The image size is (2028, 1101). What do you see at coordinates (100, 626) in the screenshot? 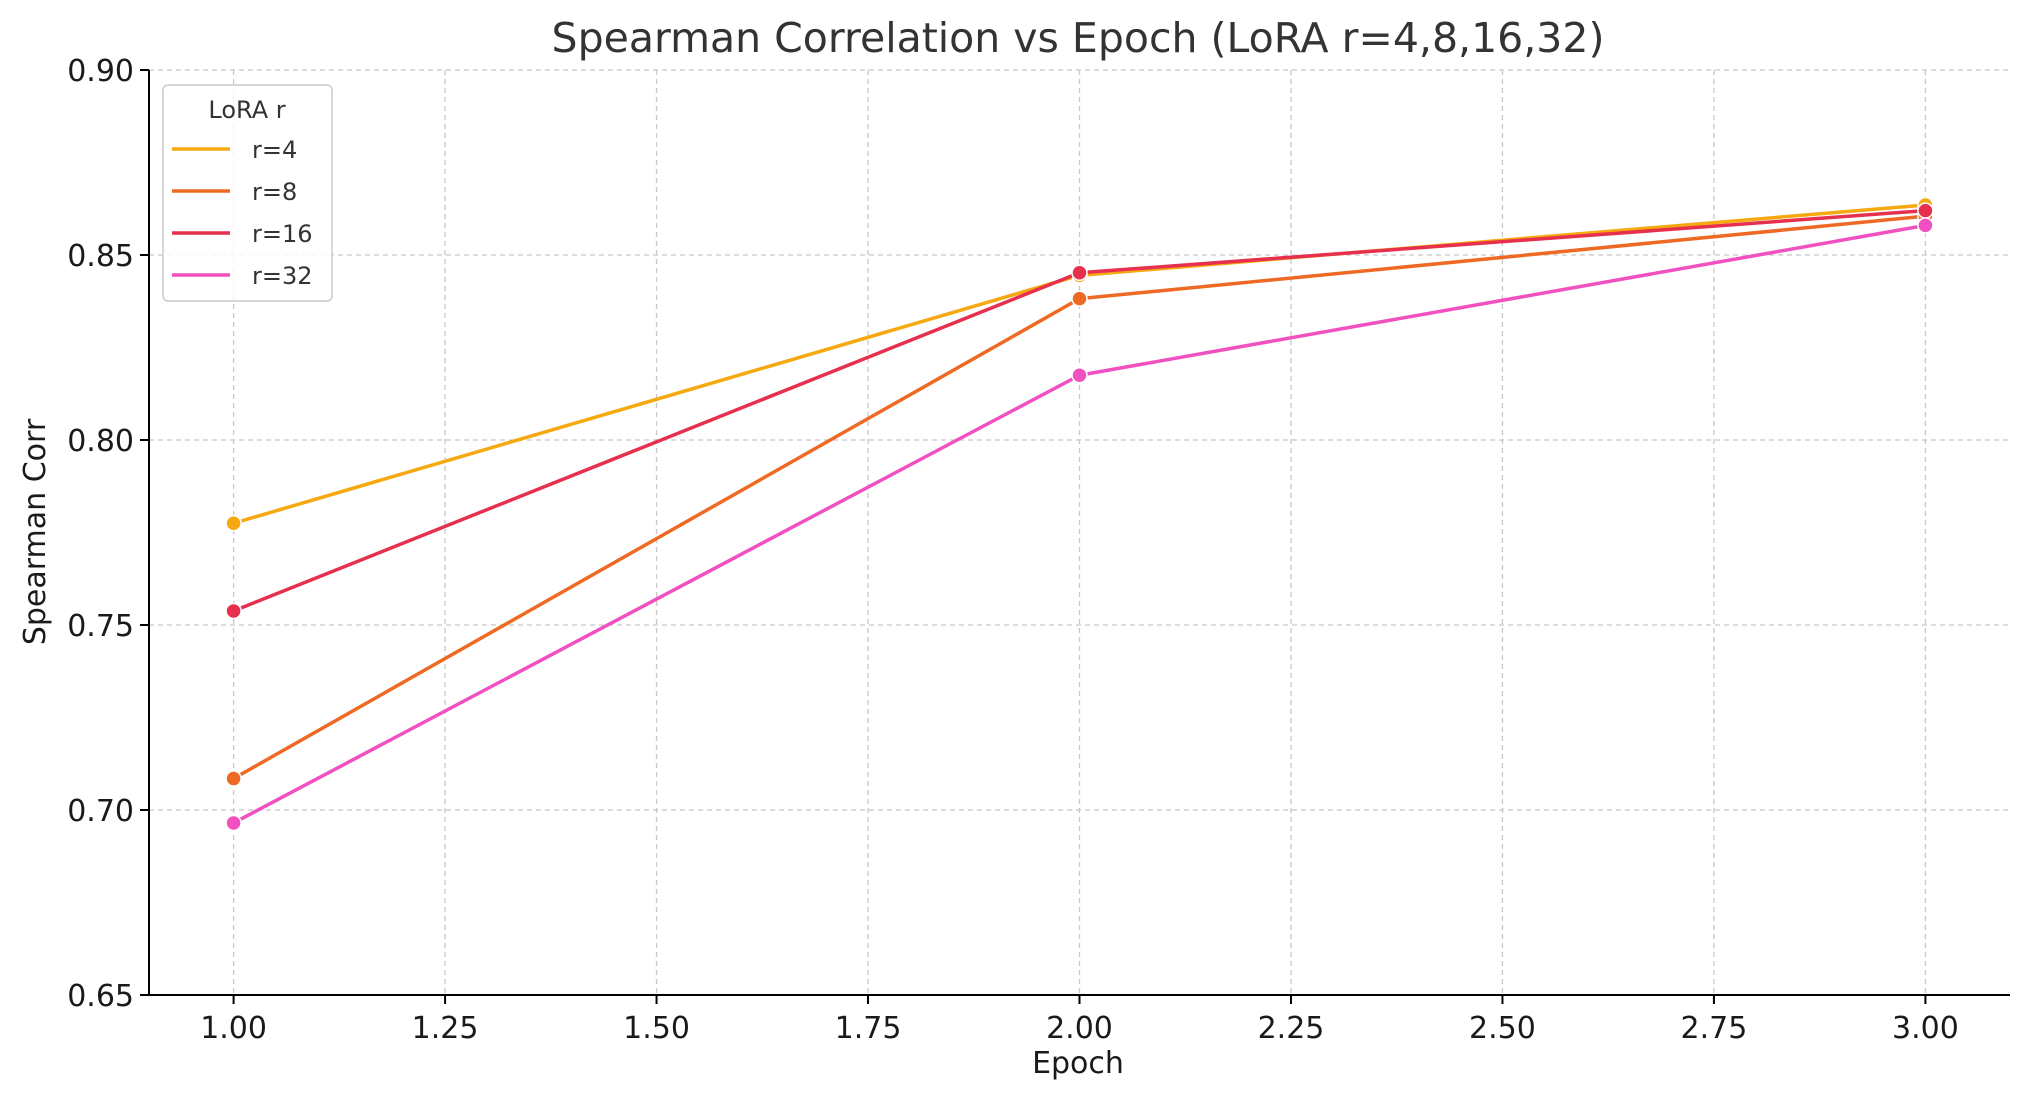
I see `y-tick-label: 0.75` at bounding box center [100, 626].